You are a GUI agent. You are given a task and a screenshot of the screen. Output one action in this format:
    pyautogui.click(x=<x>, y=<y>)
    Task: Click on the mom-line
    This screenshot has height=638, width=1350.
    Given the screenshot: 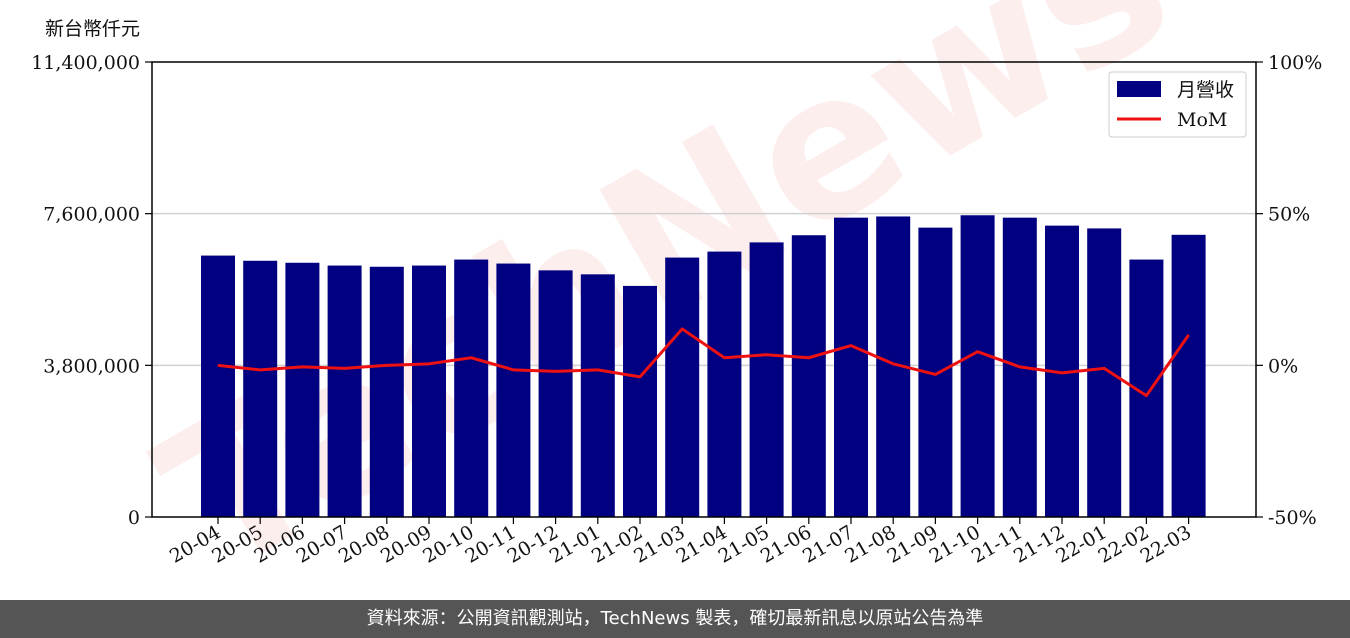 What is the action you would take?
    pyautogui.click(x=703, y=362)
    